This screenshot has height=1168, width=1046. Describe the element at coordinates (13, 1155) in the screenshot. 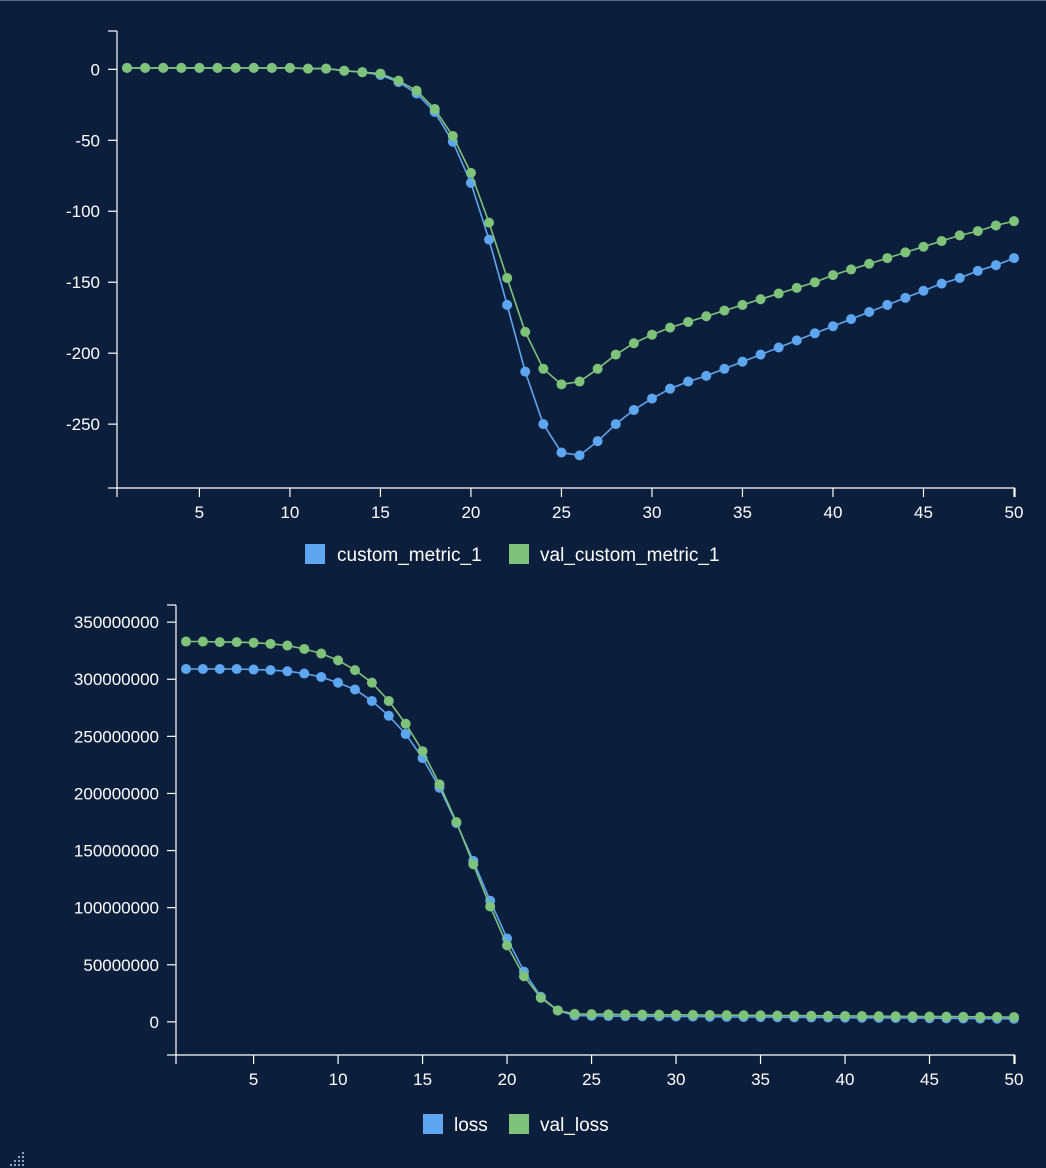

I see `resize-grip-icon` at that location.